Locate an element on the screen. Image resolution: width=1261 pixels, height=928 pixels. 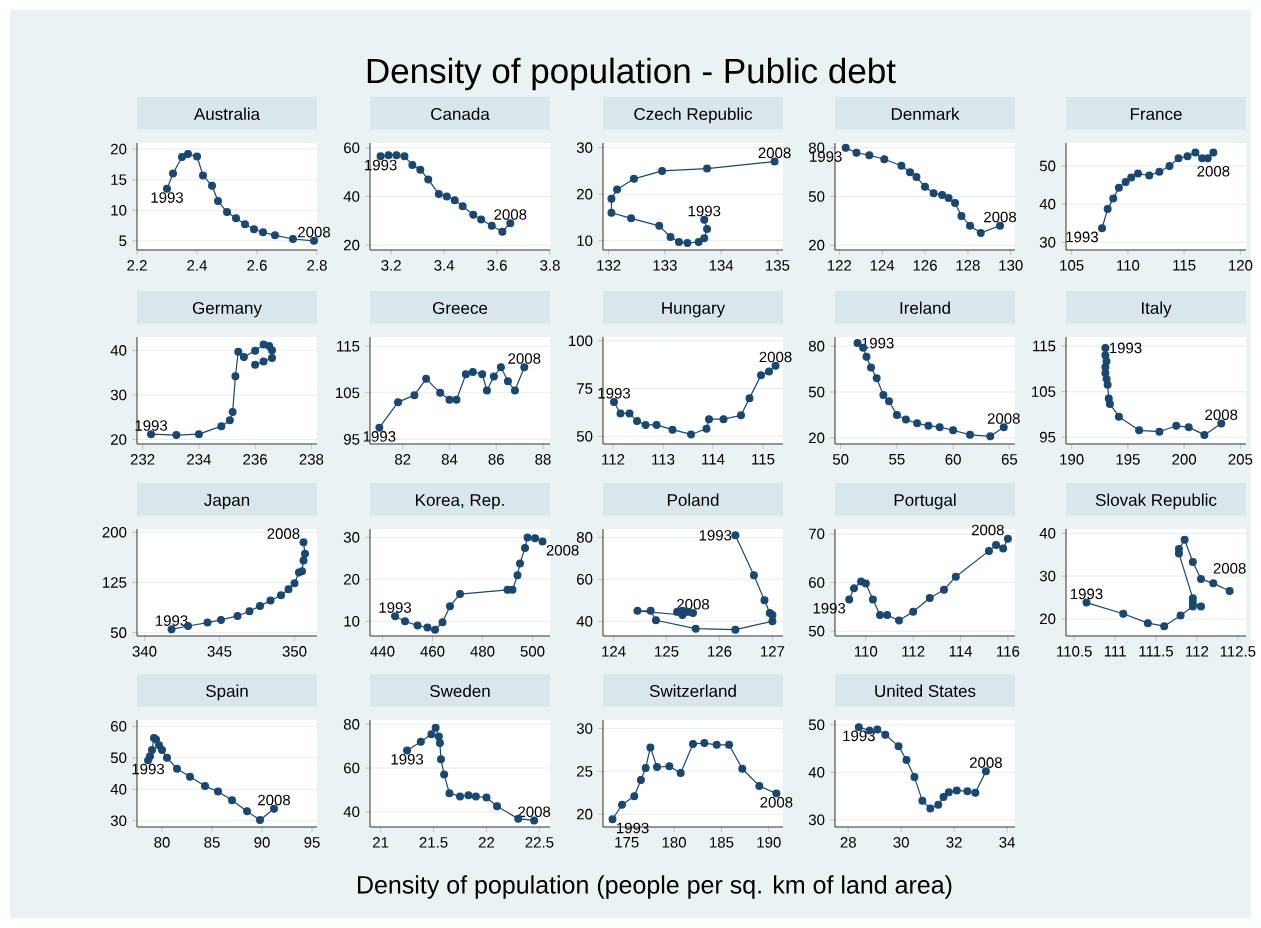
x-tick-label: 28 is located at coordinates (848, 842).